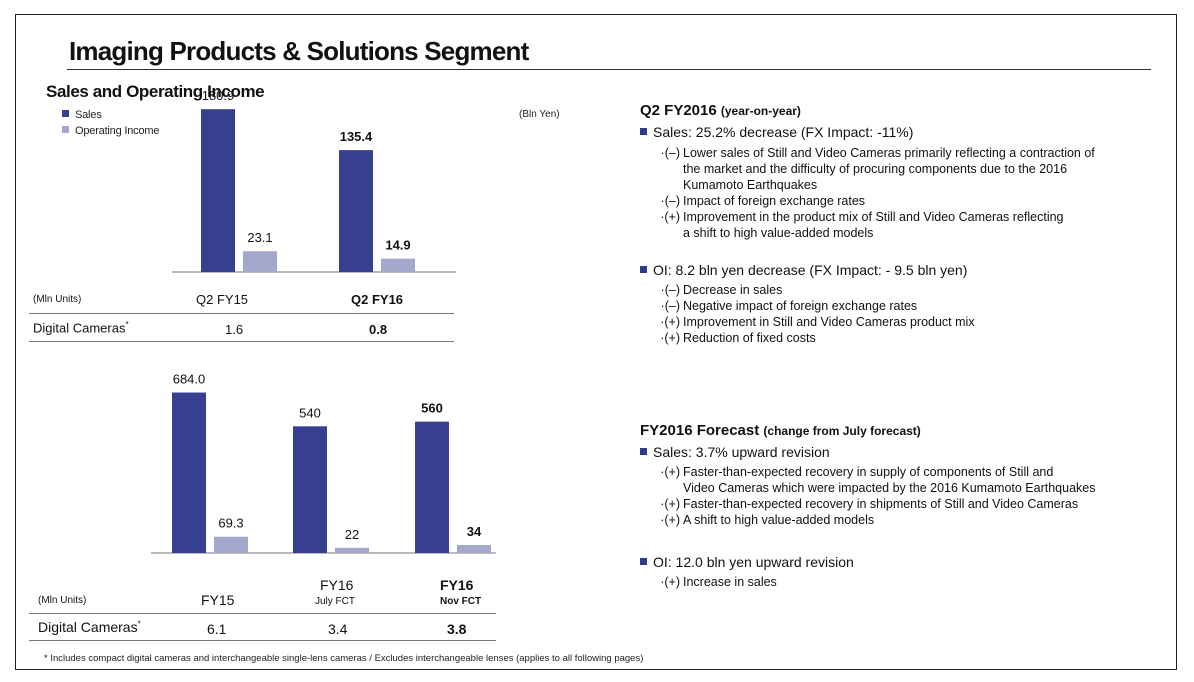  I want to click on table1-value-q2fy16: 0.8, so click(378, 329).